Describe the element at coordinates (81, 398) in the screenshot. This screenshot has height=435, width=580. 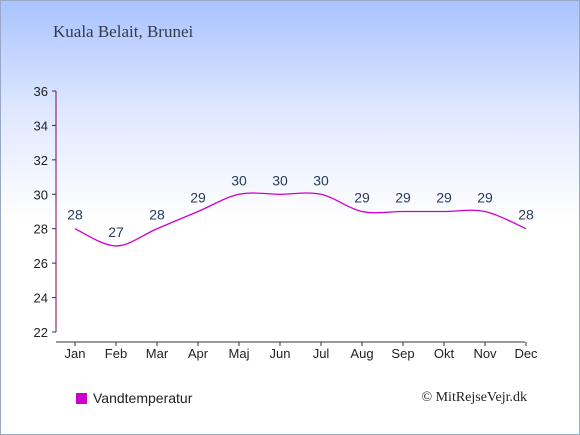
I see `legend-swatch` at that location.